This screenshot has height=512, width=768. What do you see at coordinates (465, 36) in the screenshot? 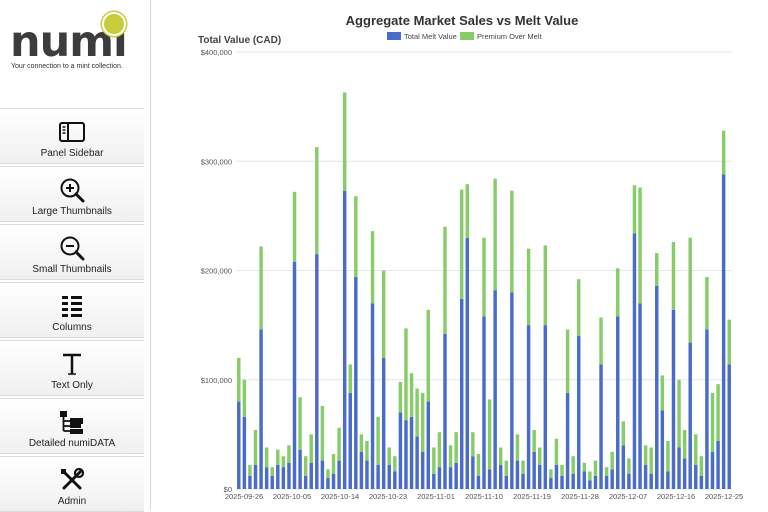
I see `legend: Total Melt Value Premium Over Melt` at bounding box center [465, 36].